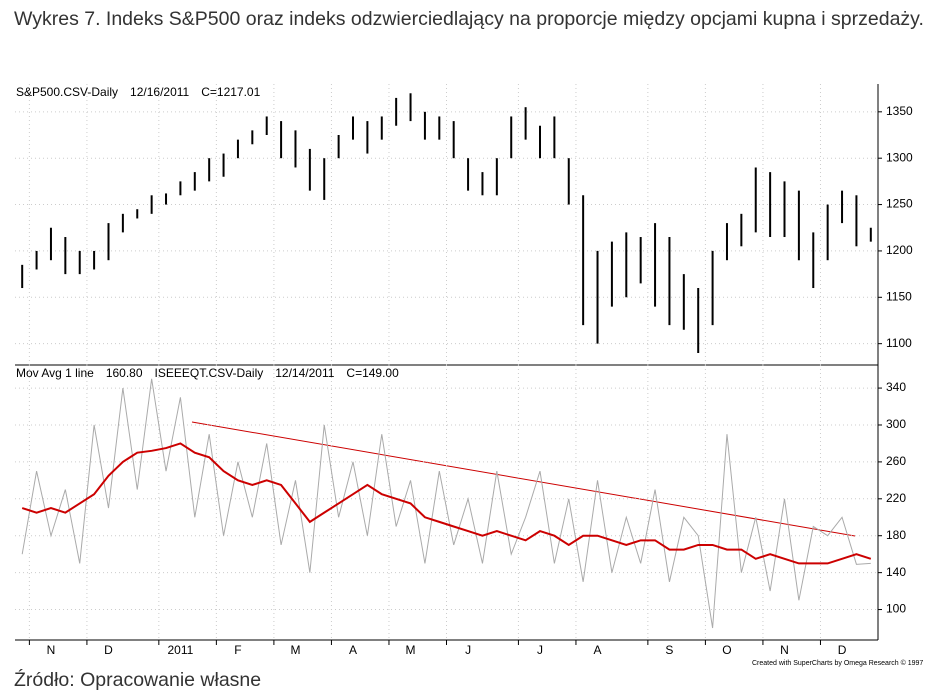  What do you see at coordinates (372, 373) in the screenshot?
I see `last-label: C=149.00` at bounding box center [372, 373].